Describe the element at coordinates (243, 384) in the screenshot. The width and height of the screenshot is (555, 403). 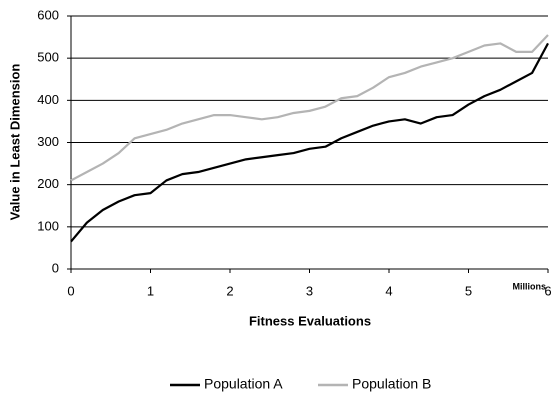
I see `legend-label: Population A` at that location.